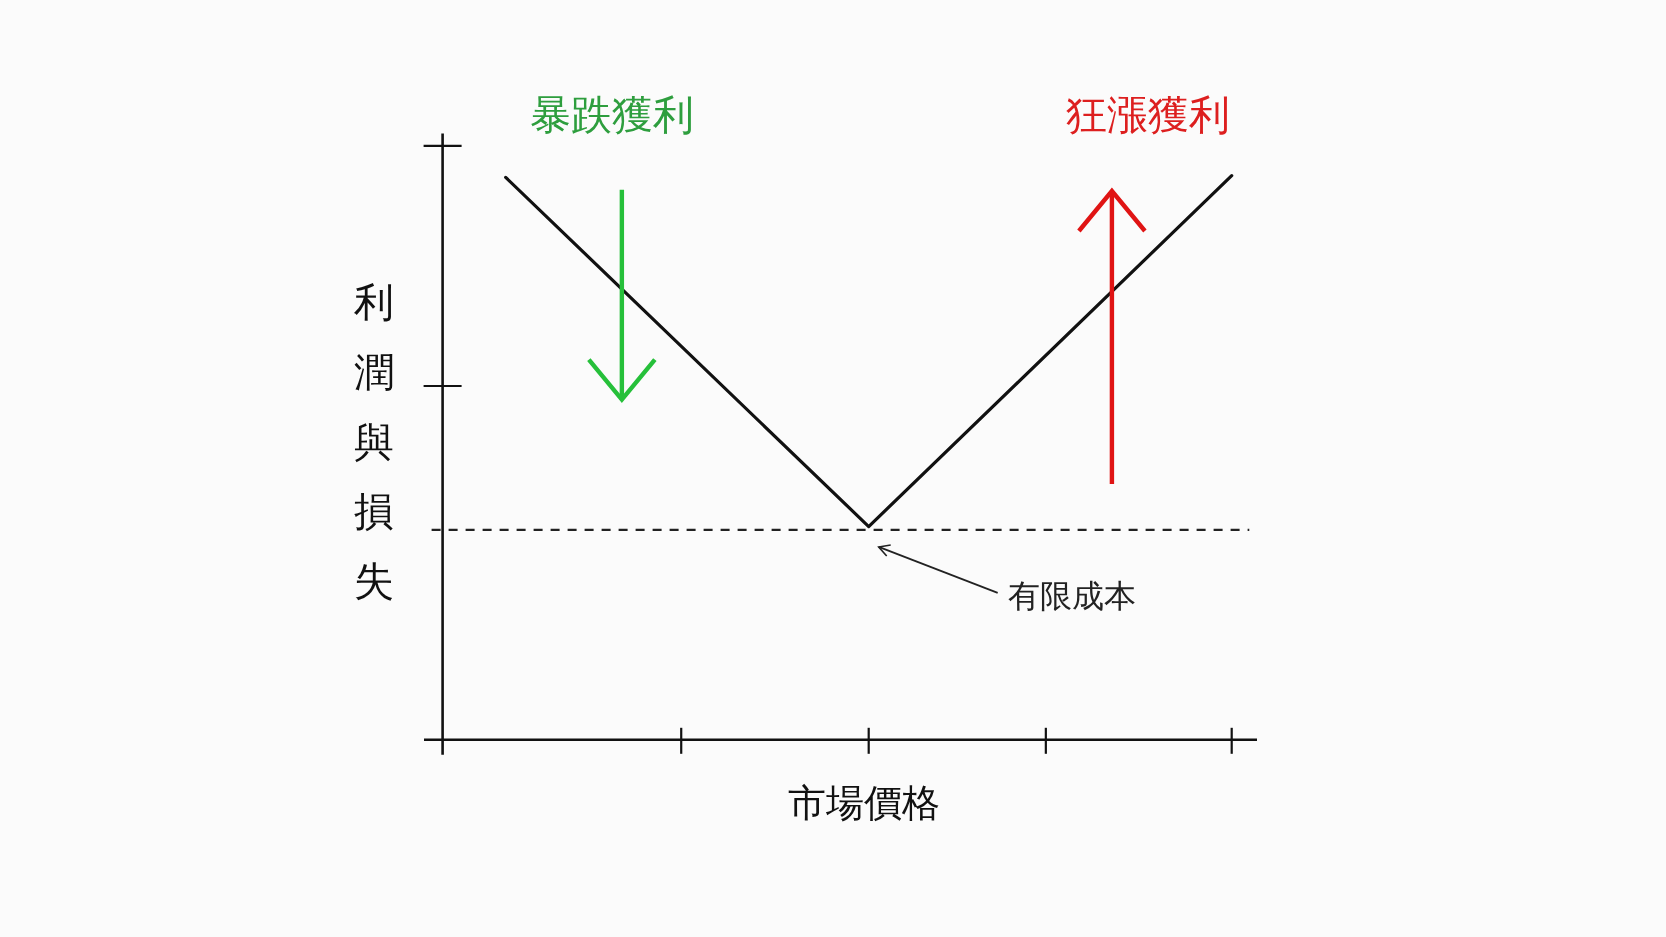 The image size is (1666, 937). What do you see at coordinates (863, 803) in the screenshot?
I see `x-axis-title: 市場價格` at bounding box center [863, 803].